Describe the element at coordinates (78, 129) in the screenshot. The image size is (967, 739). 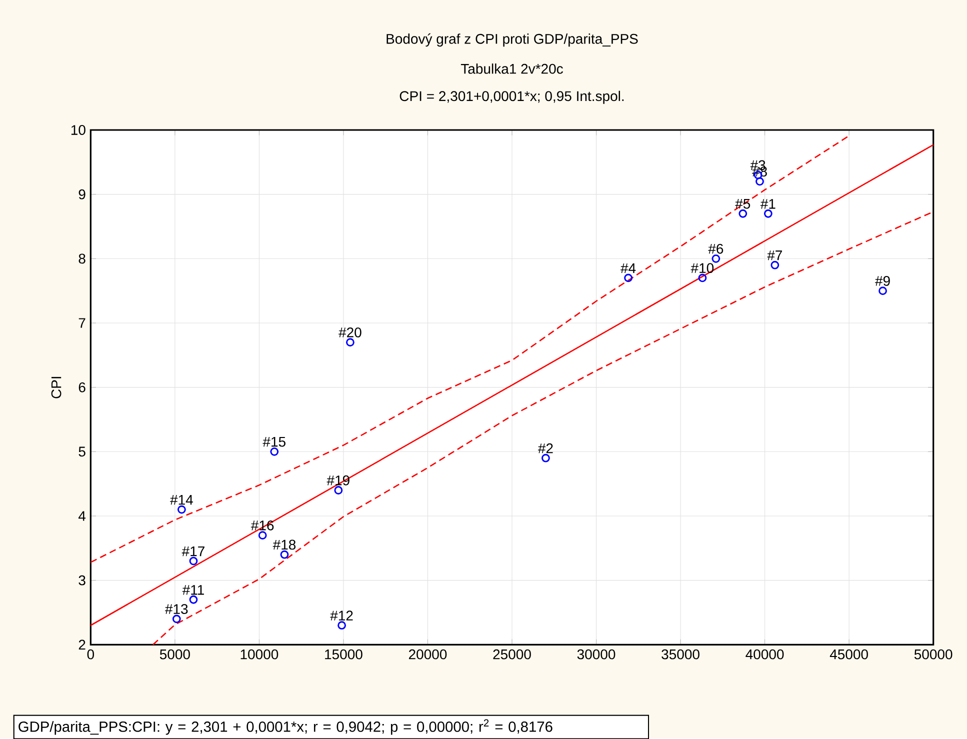
I see `y-tick-label: 10` at that location.